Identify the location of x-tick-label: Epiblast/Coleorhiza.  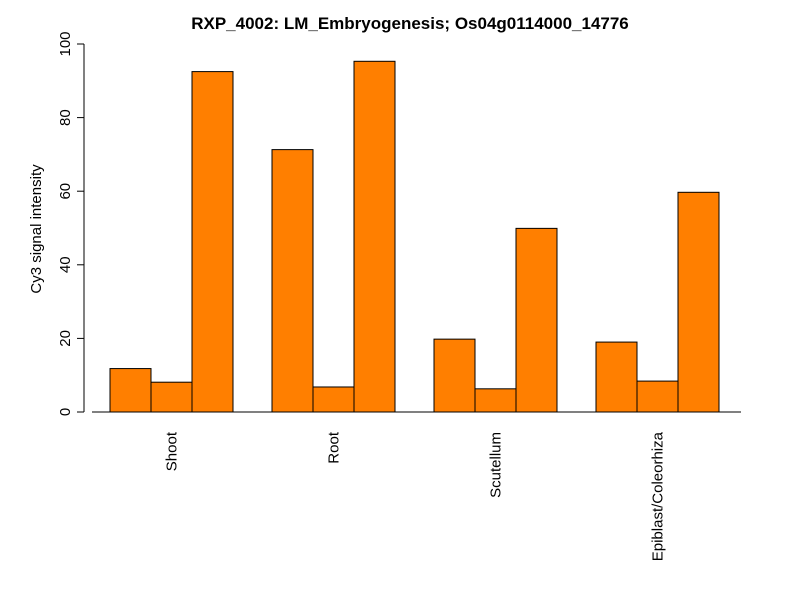
(658, 496).